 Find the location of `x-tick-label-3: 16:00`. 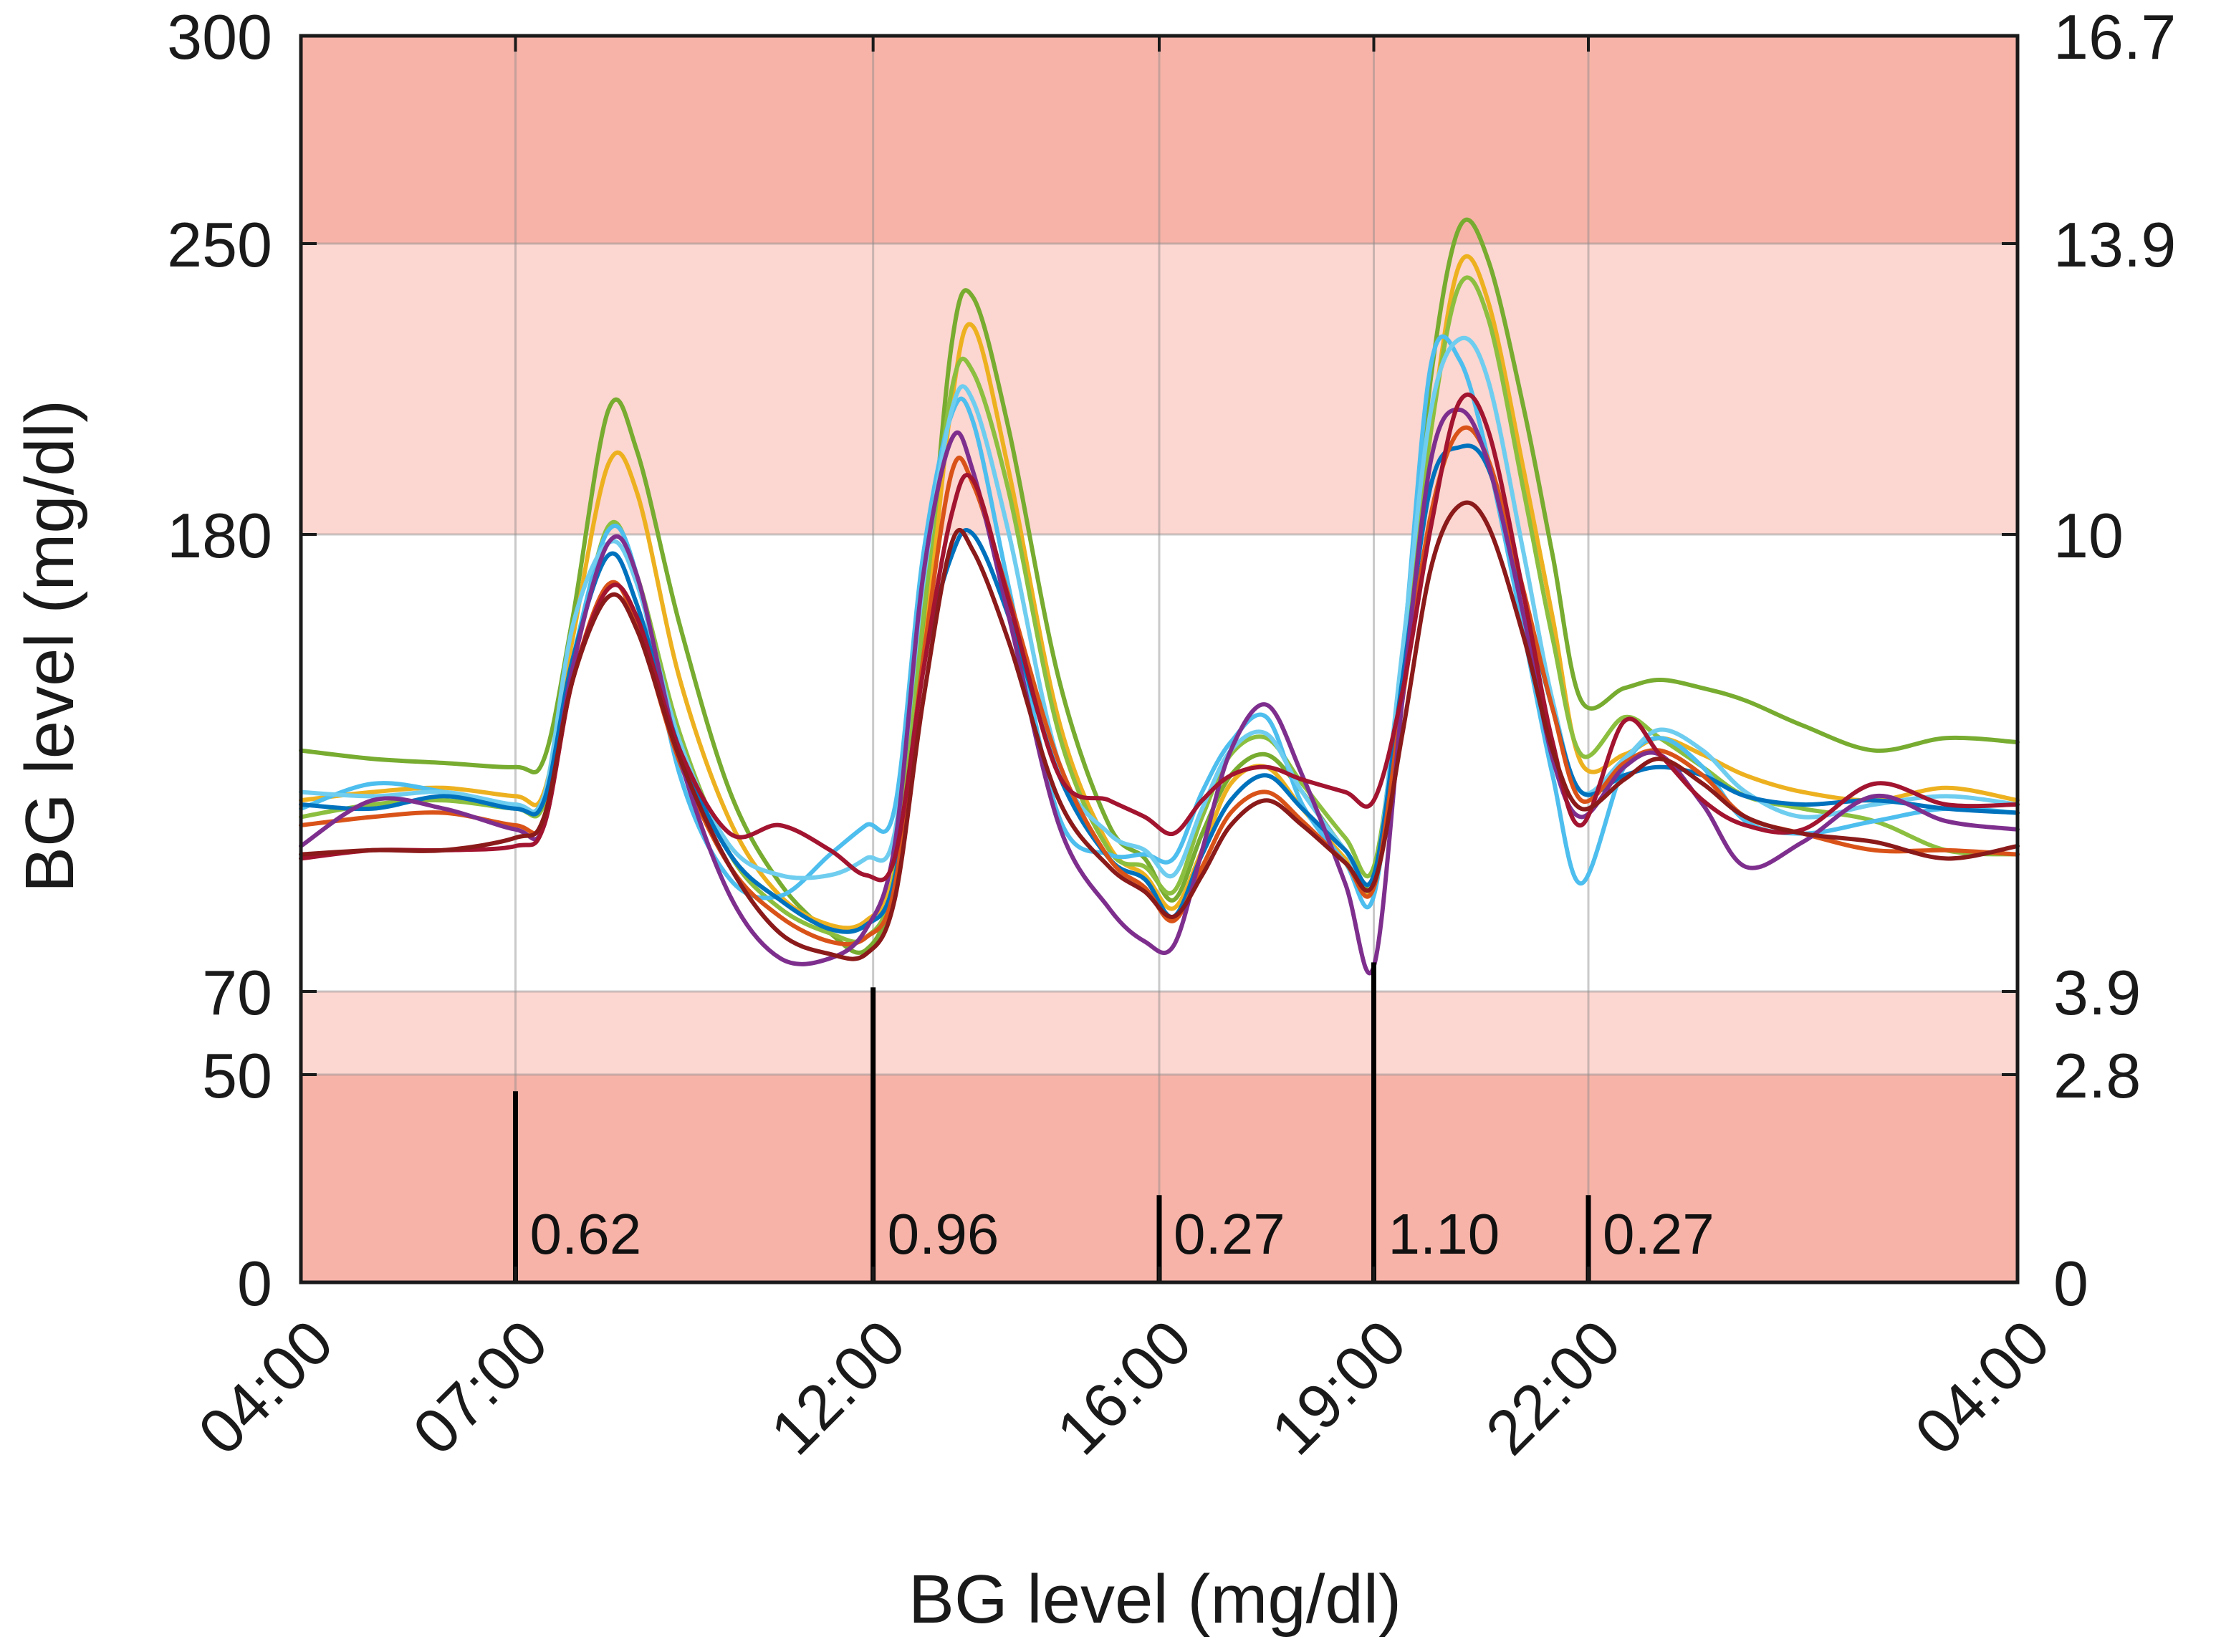

x-tick-label-3: 16:00 is located at coordinates (1124, 1387).